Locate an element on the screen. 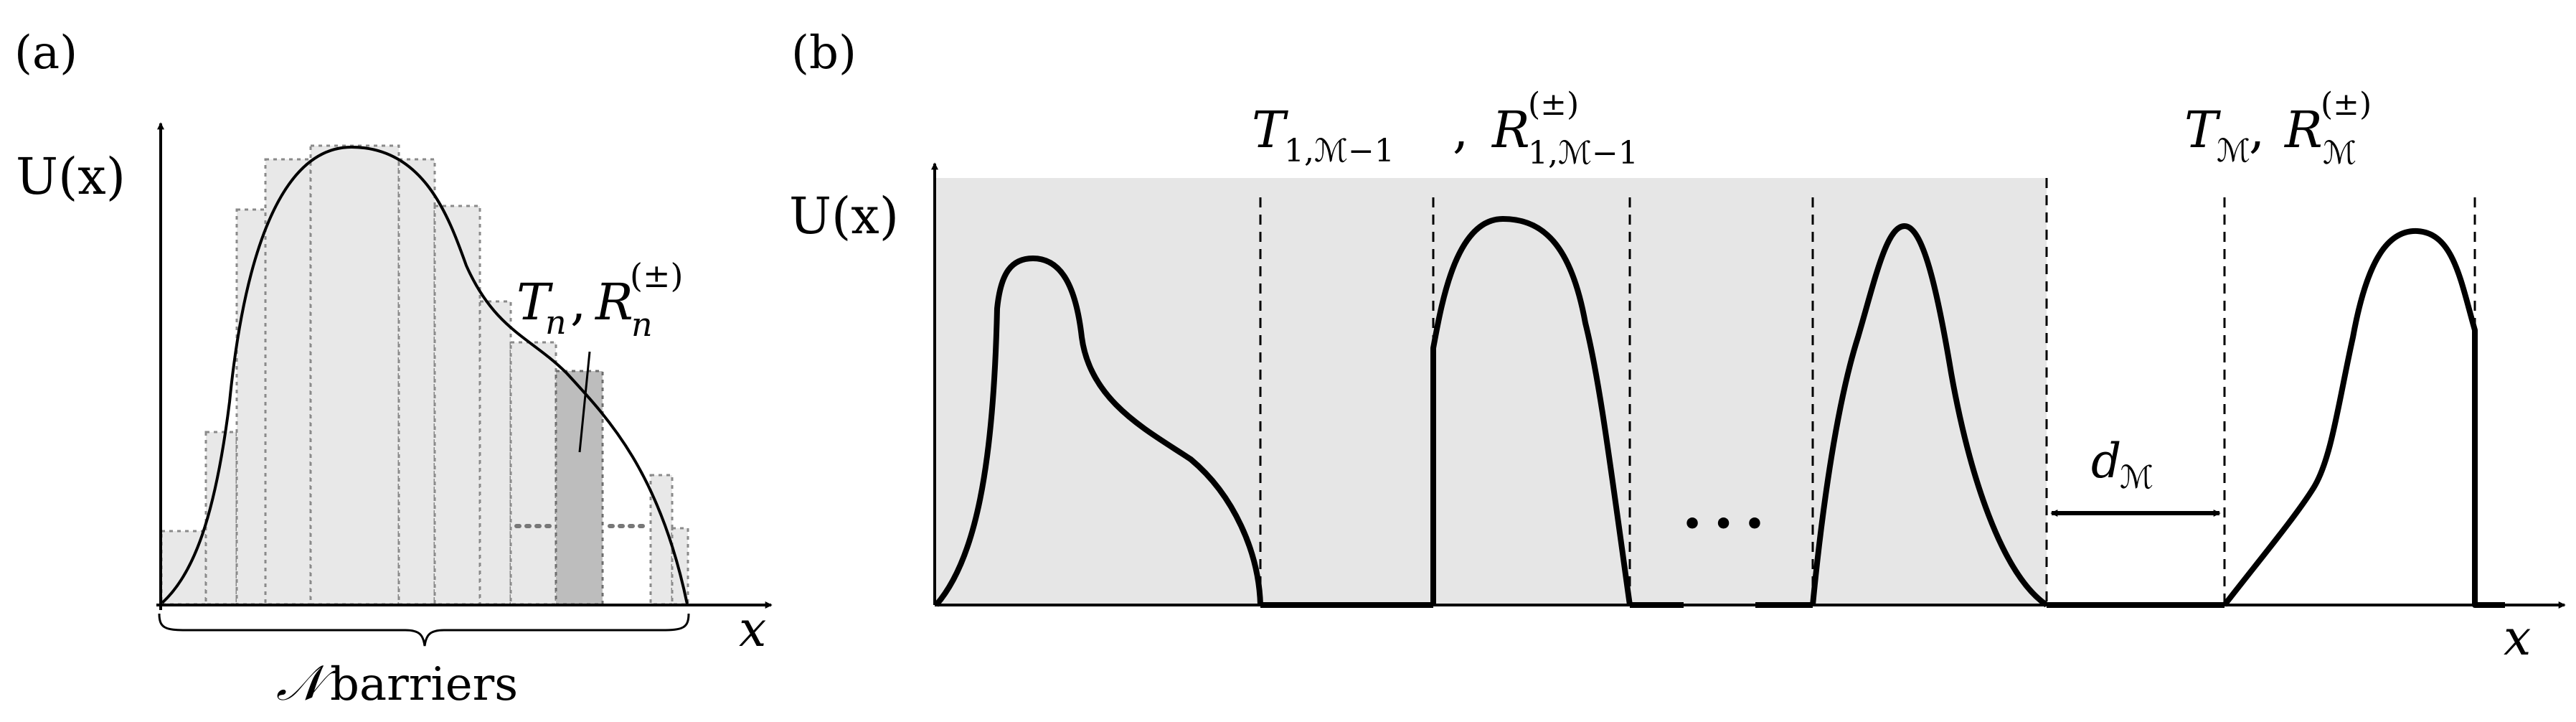 This screenshot has height=722, width=2576. gap-label-sub: ℳ is located at coordinates (2136, 477).